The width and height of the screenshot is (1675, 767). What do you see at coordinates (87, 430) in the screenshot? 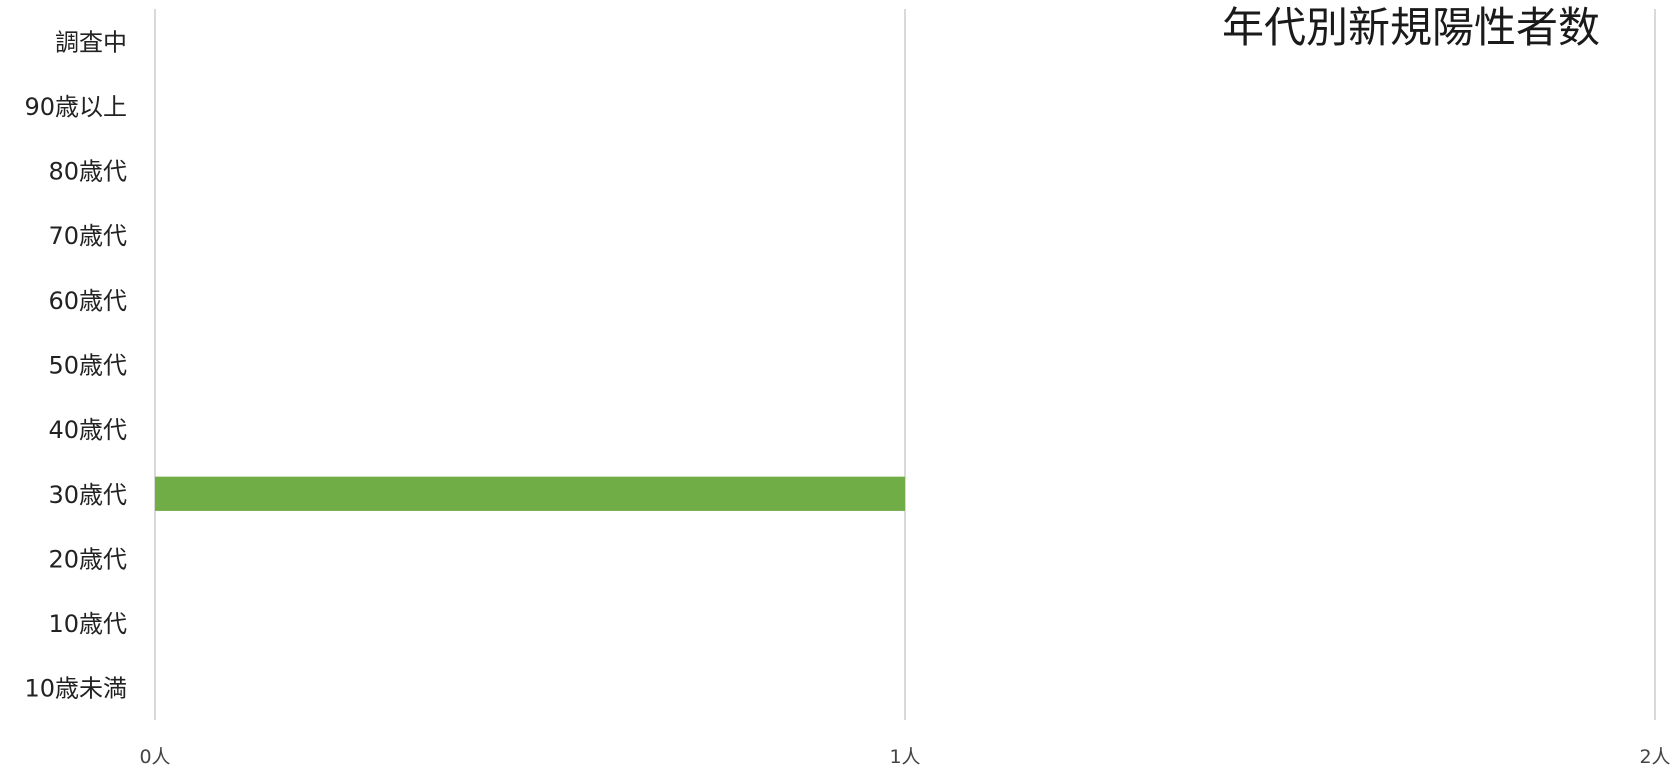
I see `category-label-6: 40歳代` at bounding box center [87, 430].